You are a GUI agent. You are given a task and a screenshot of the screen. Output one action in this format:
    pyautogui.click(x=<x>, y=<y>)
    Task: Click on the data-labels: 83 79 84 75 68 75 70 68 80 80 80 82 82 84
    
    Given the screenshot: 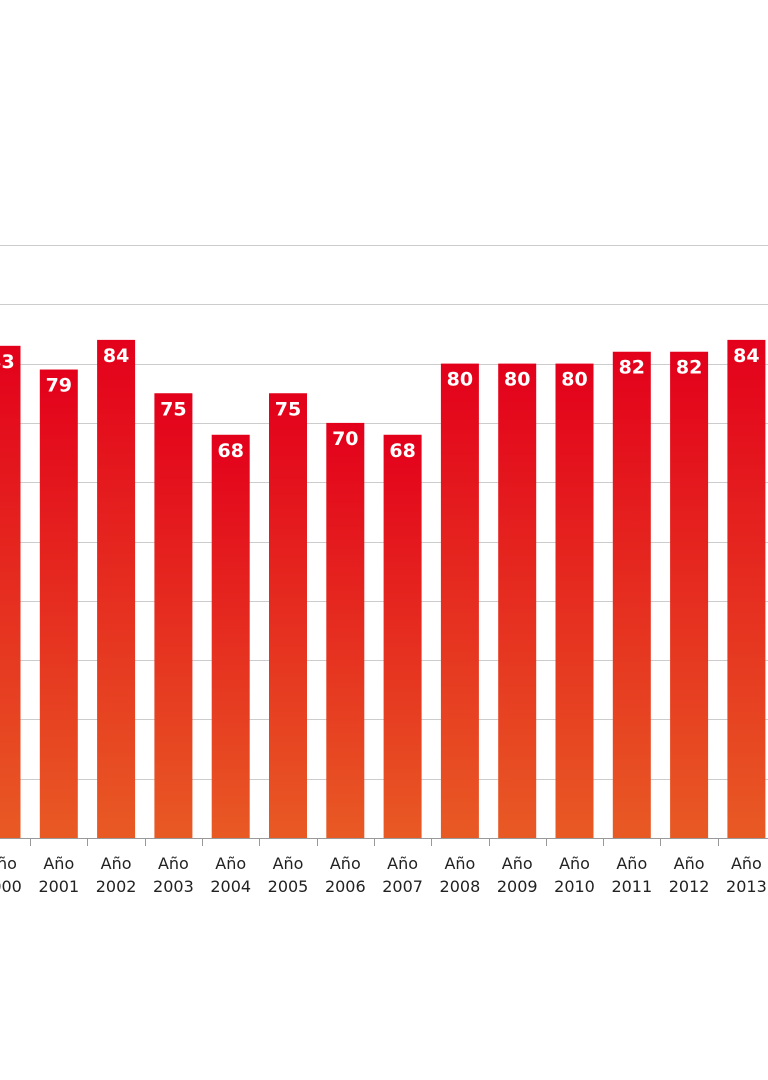 What is the action you would take?
    pyautogui.click(x=380, y=403)
    